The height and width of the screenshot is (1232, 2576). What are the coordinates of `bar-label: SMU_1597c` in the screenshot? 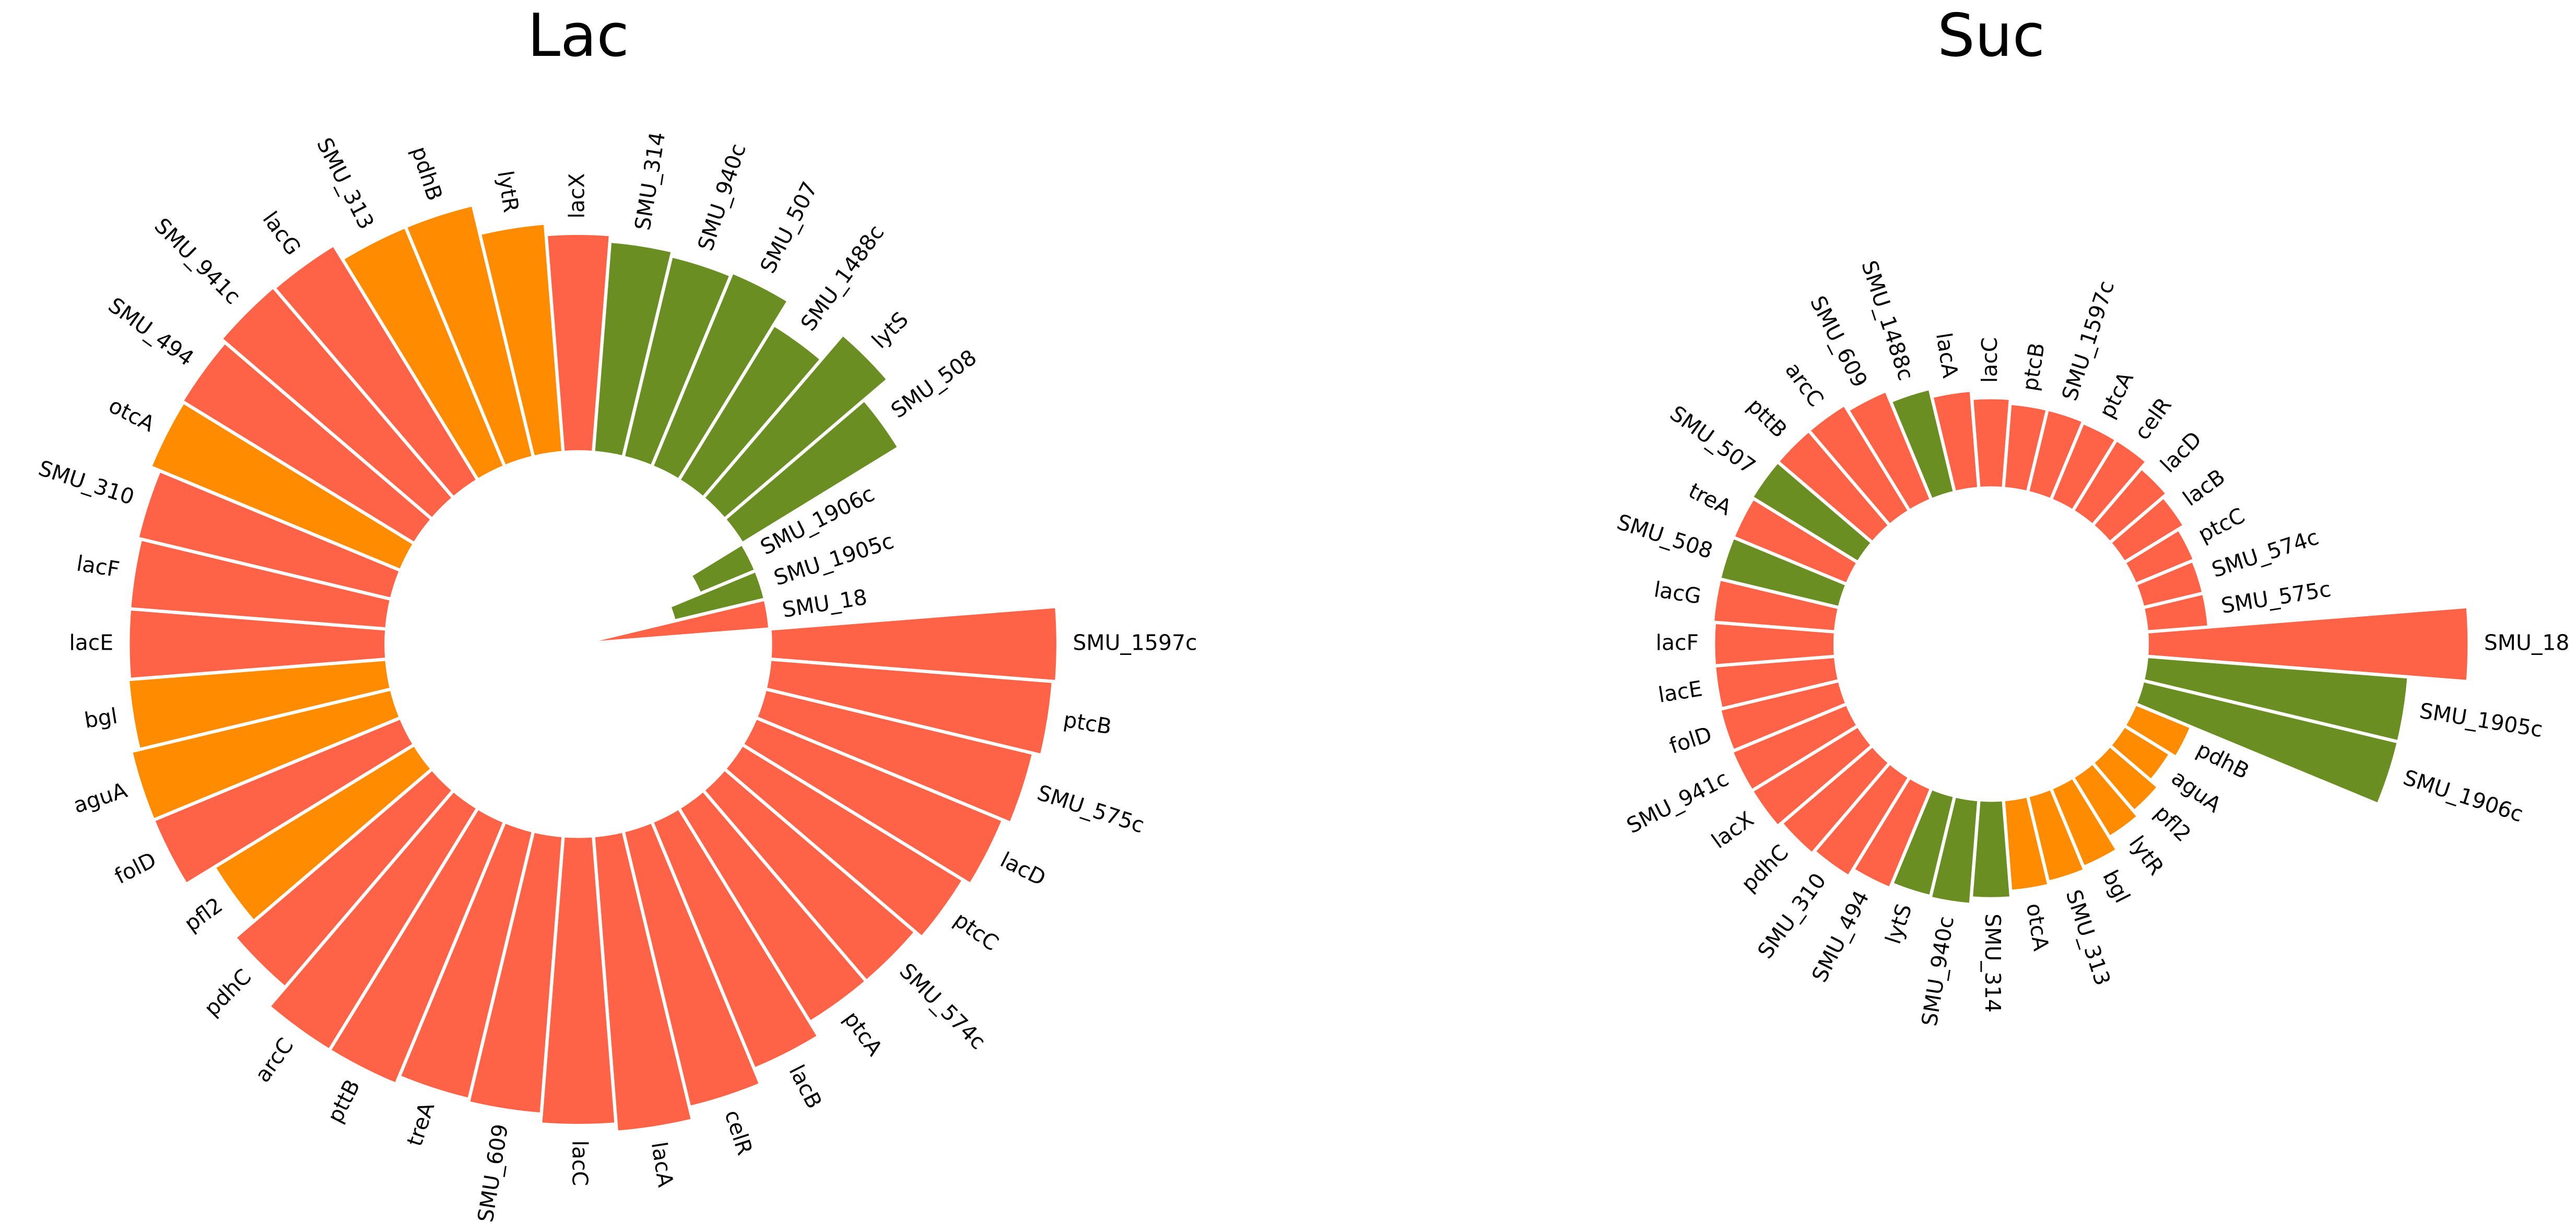 It's located at (1135, 642).